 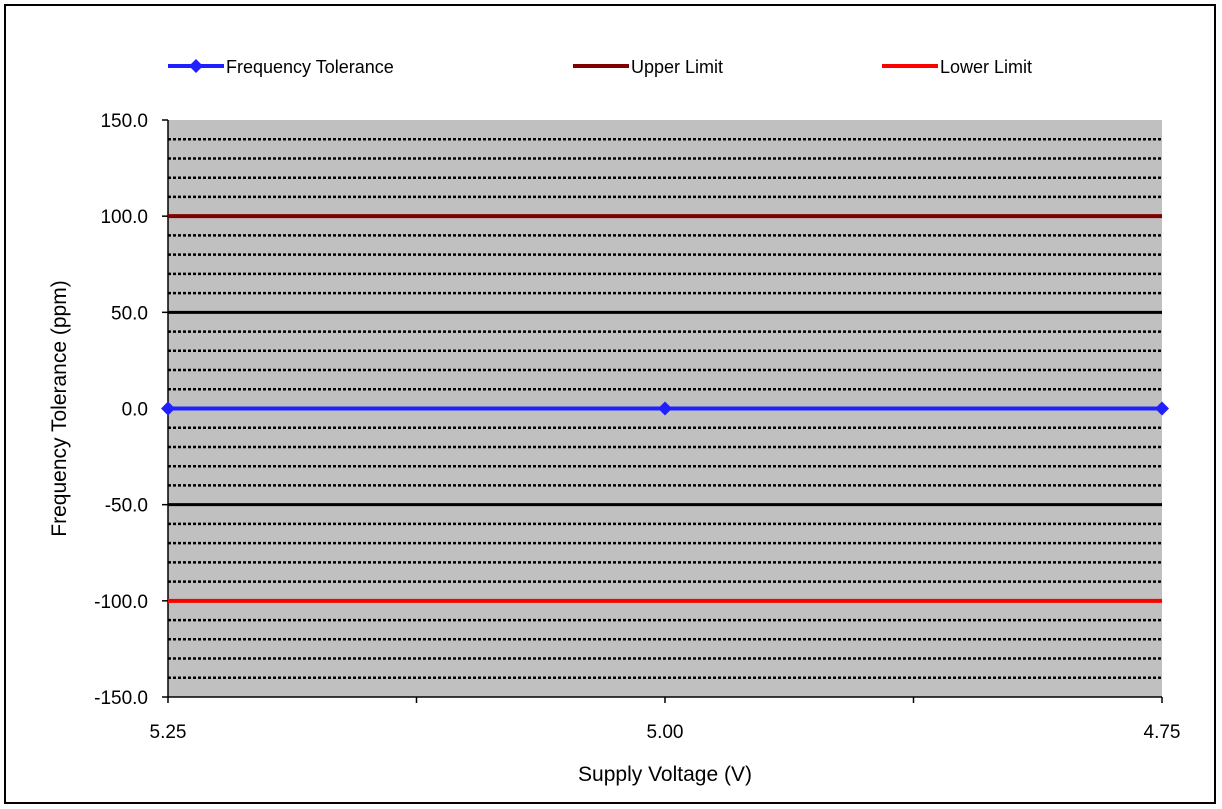 I want to click on legend-label: Lower Limit, so click(x=986, y=67).